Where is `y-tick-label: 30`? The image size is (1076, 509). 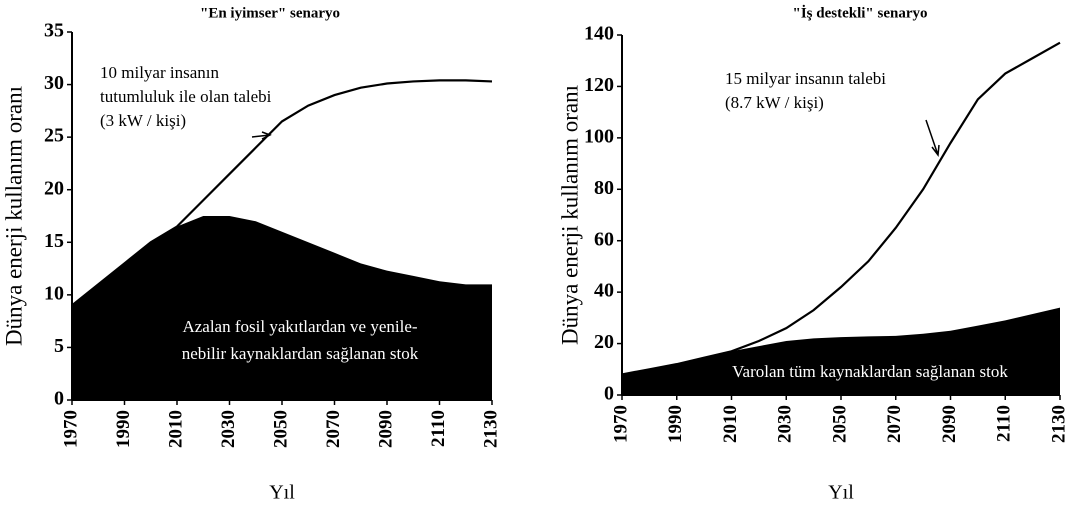 y-tick-label: 30 is located at coordinates (54, 83).